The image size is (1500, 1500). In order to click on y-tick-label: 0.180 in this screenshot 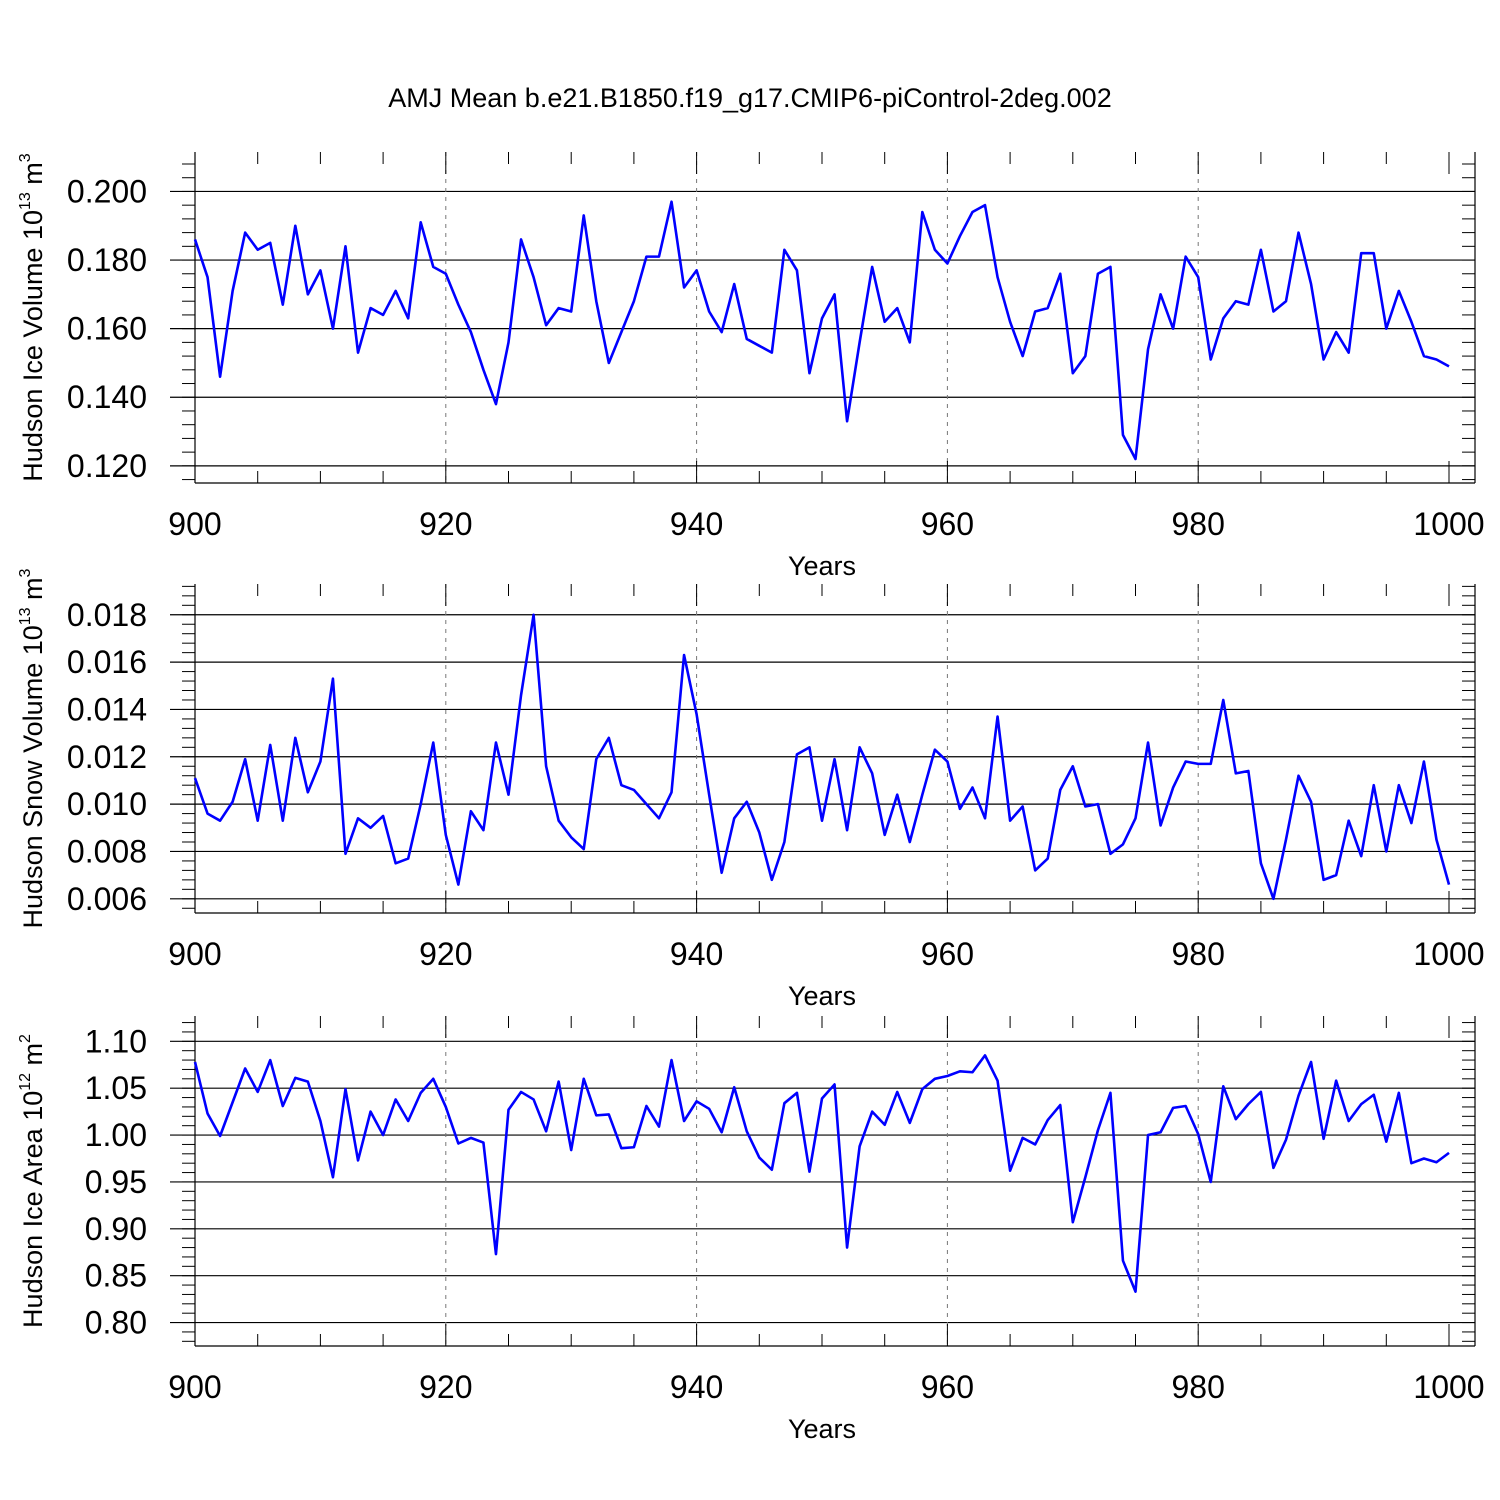, I will do `click(107, 260)`.